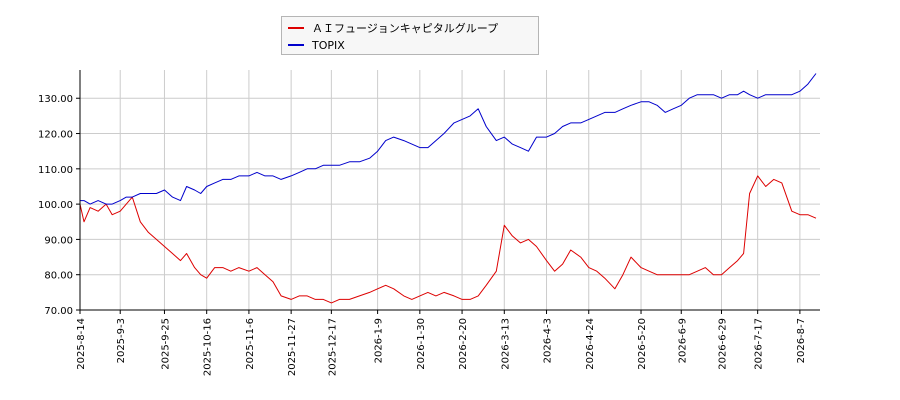  What do you see at coordinates (58, 276) in the screenshot?
I see `y-tick-label: 80.00` at bounding box center [58, 276].